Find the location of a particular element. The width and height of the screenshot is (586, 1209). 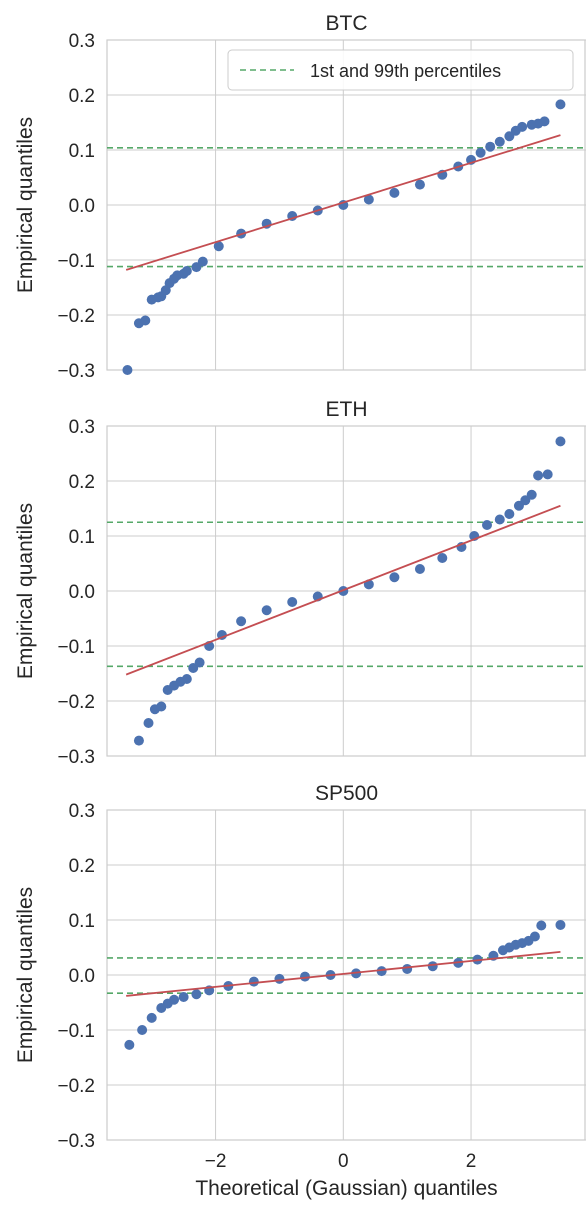

legend: 1st and 99th percentiles is located at coordinates (400, 70).